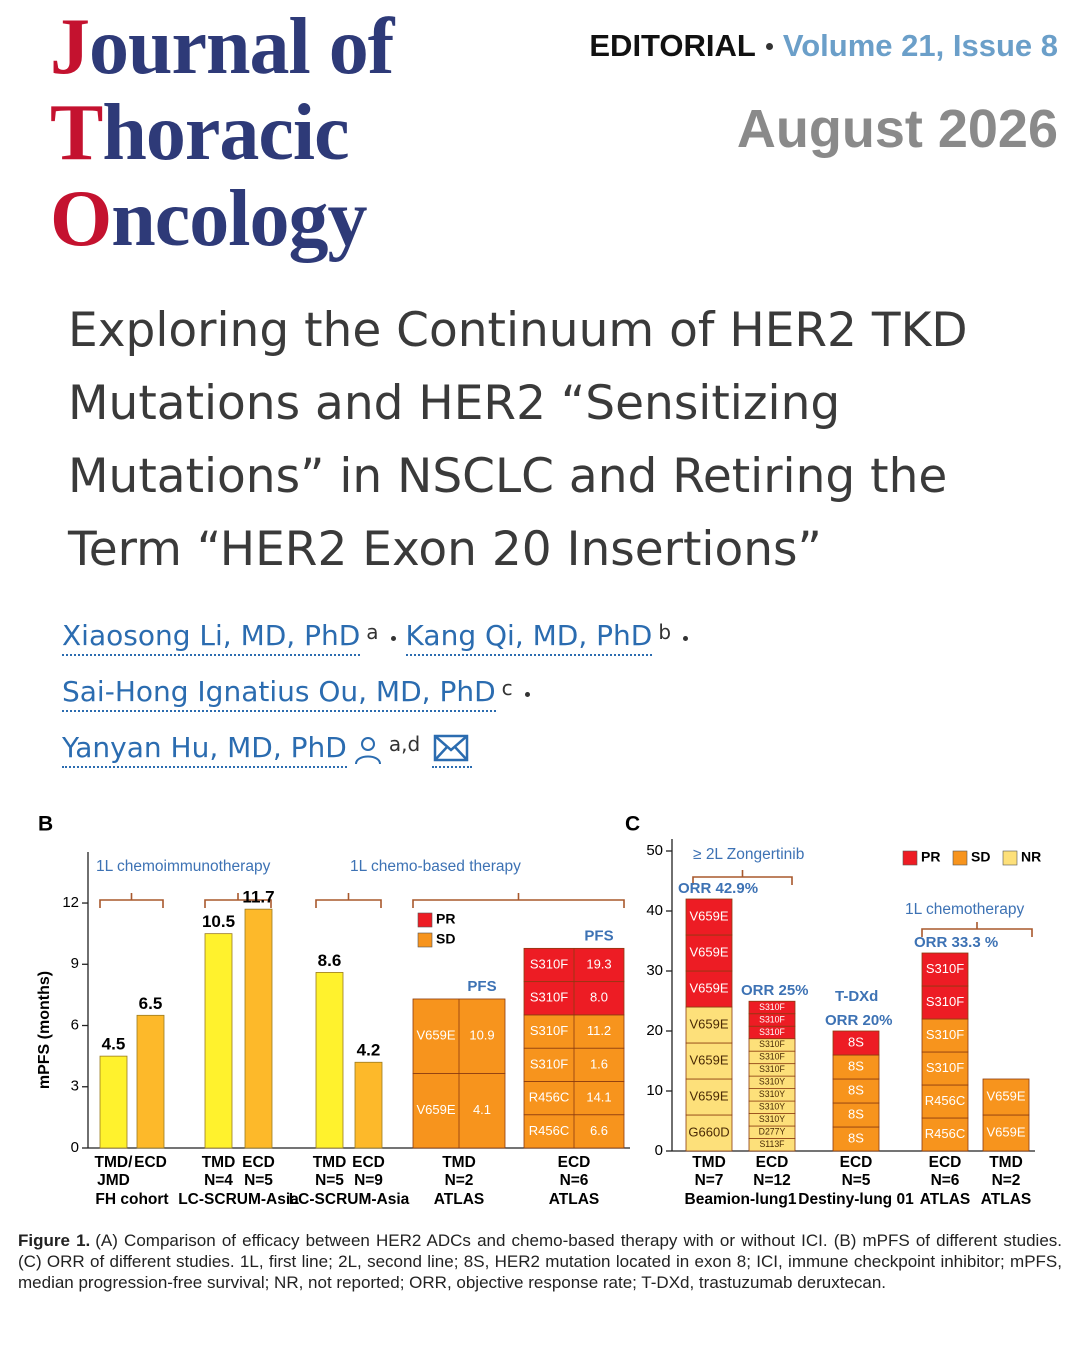 Image resolution: width=1080 pixels, height=1350 pixels. Describe the element at coordinates (481, 1035) in the screenshot. I see `pfs-label: 10.9` at that location.